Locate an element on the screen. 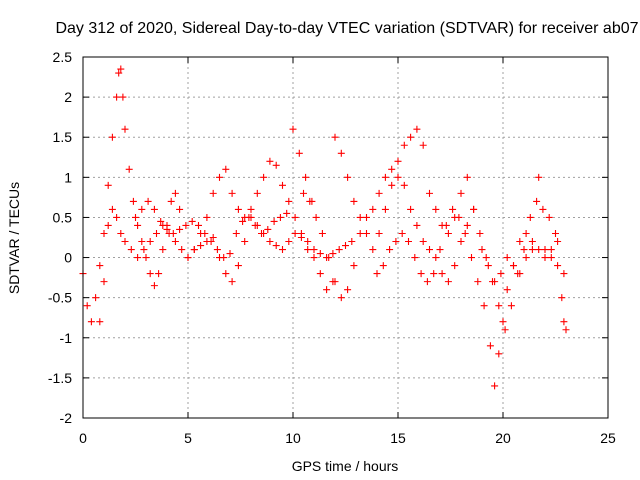 The height and width of the screenshot is (480, 640). y-tick-label: -1.5 is located at coordinates (60, 378).